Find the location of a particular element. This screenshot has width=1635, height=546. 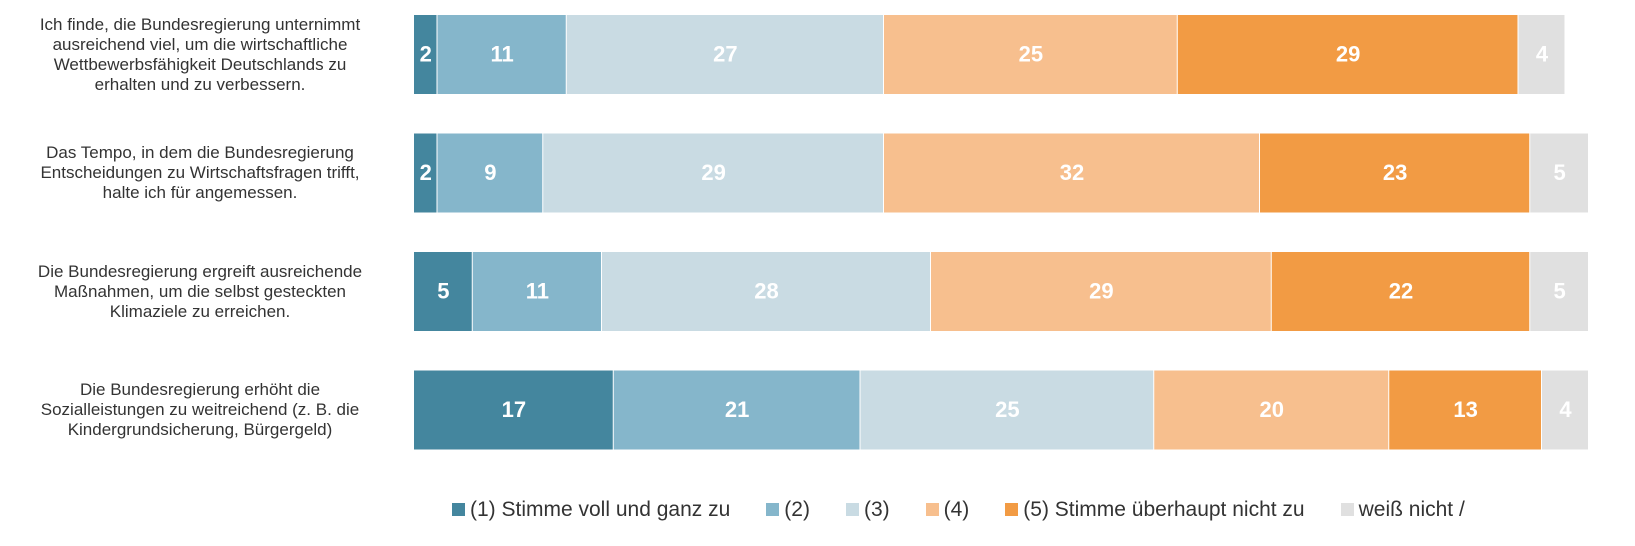

value-label: 9 is located at coordinates (490, 172).